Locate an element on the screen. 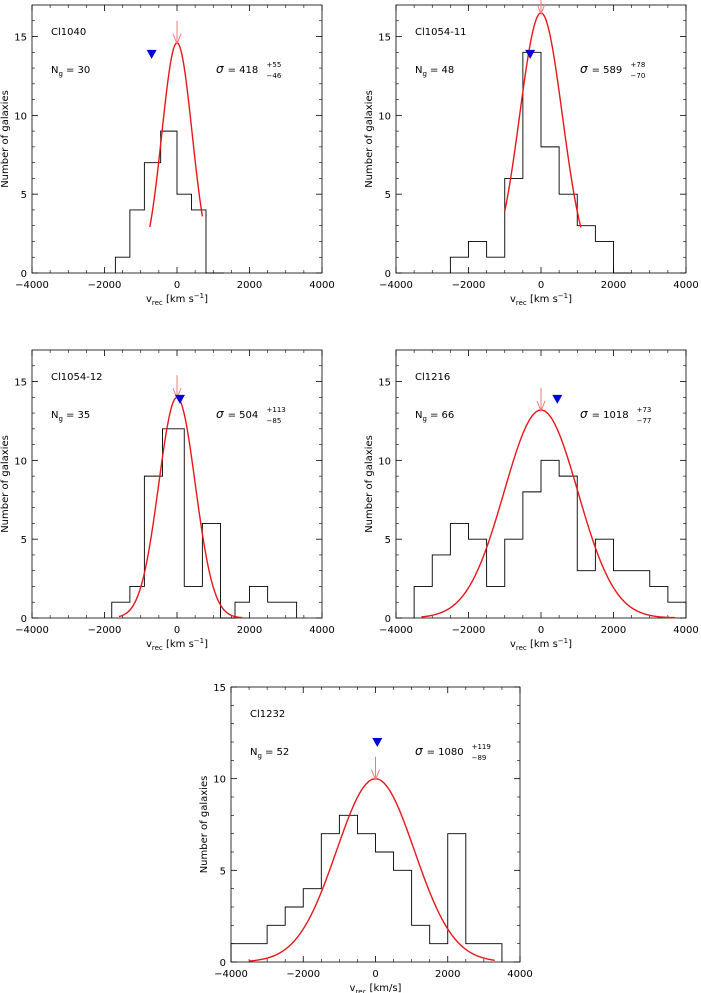 The height and width of the screenshot is (993, 701). sigma-value: = 504 is located at coordinates (243, 415).